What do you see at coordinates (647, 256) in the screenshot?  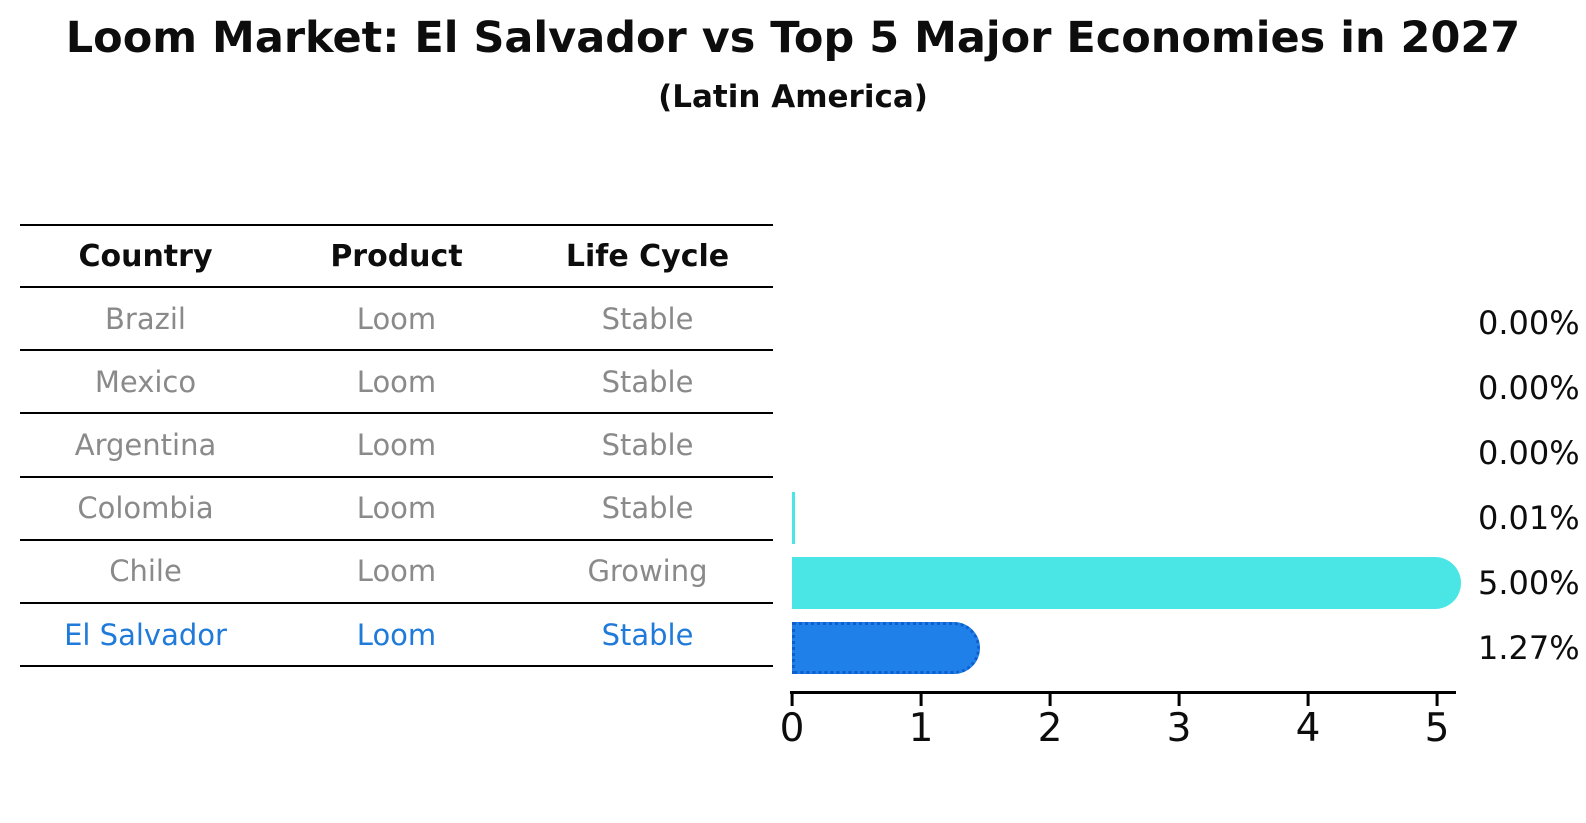 I see `header-life-cycle: Life Cycle` at bounding box center [647, 256].